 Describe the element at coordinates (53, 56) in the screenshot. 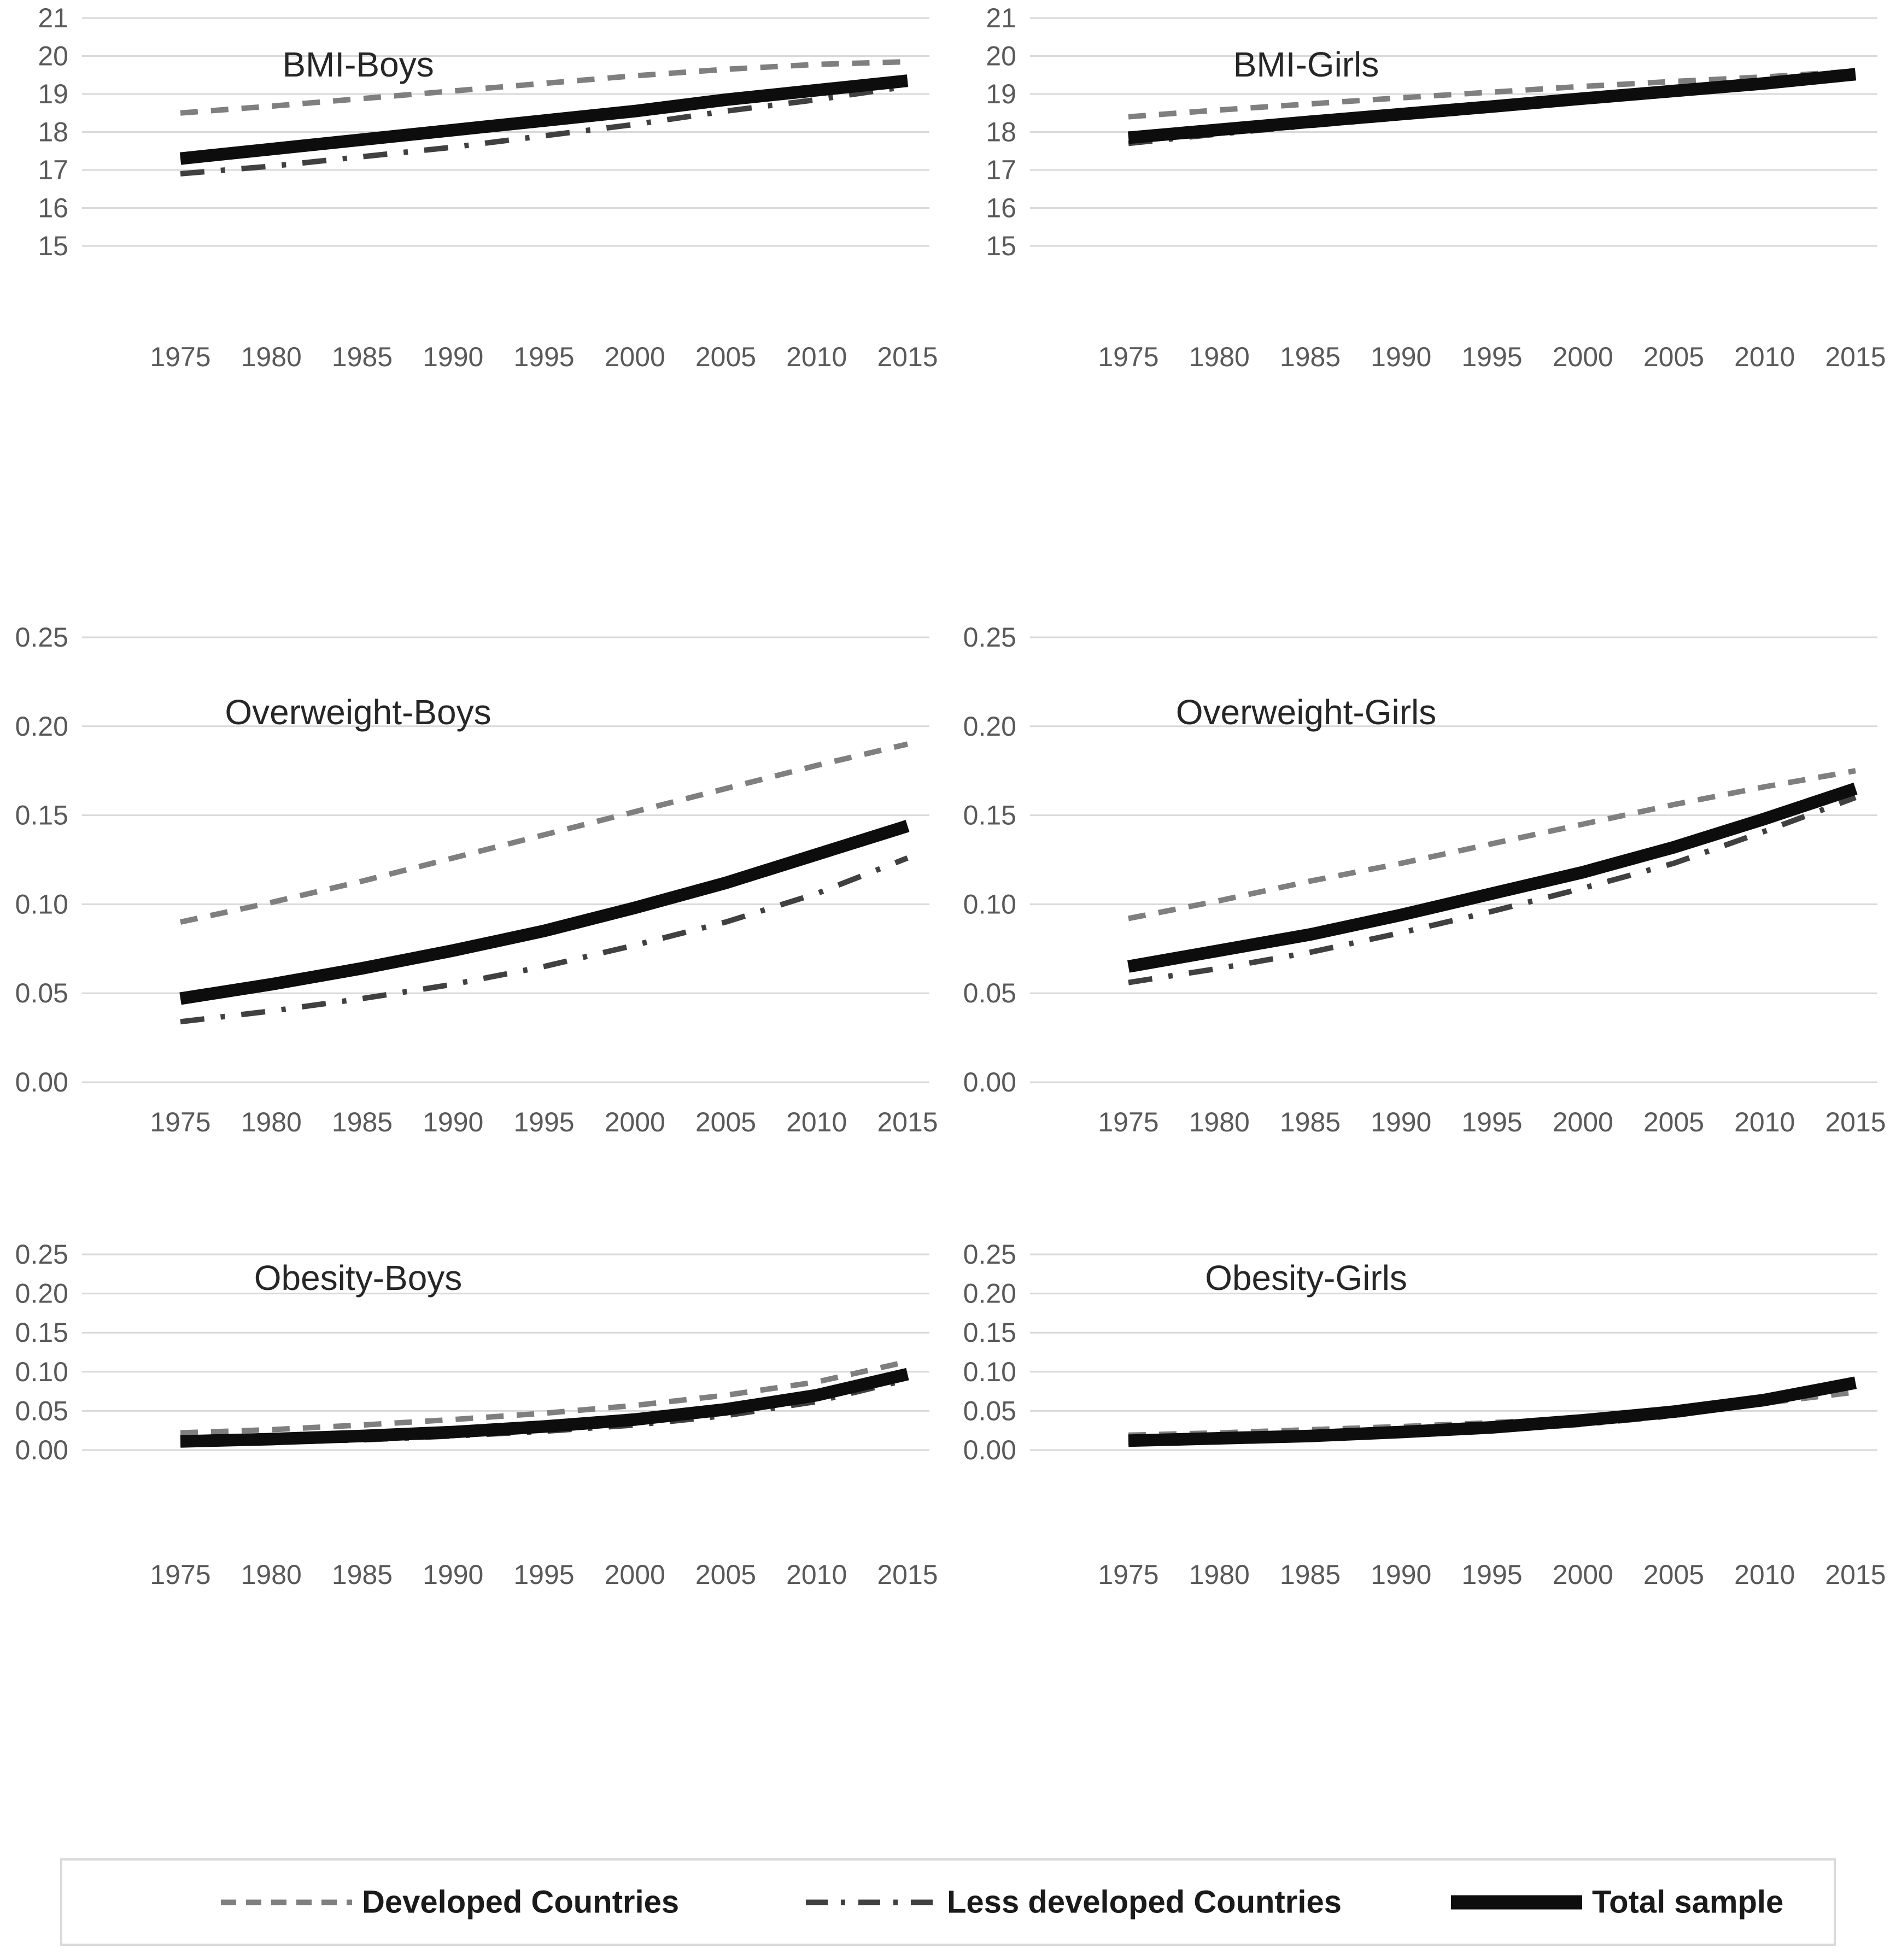

I see `y-axis-tick-label: 20` at that location.